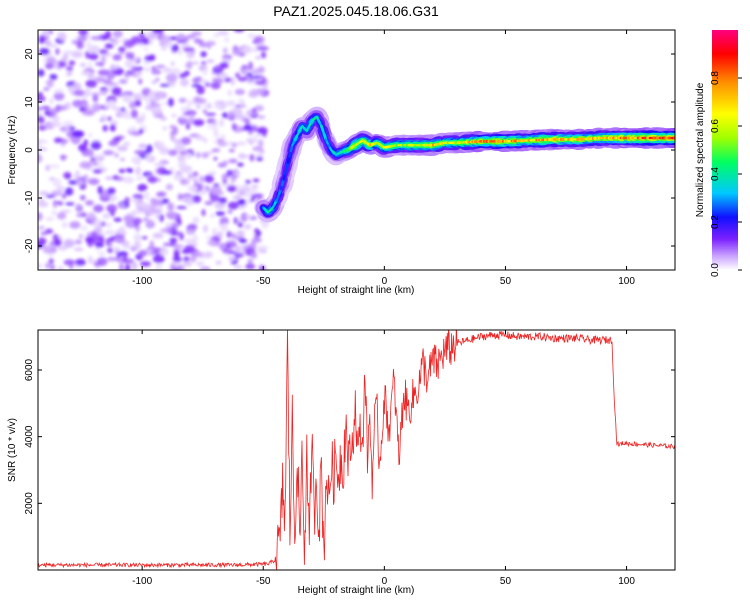  Describe the element at coordinates (715, 174) in the screenshot. I see `colorbar-tick-label: 0.4` at that location.